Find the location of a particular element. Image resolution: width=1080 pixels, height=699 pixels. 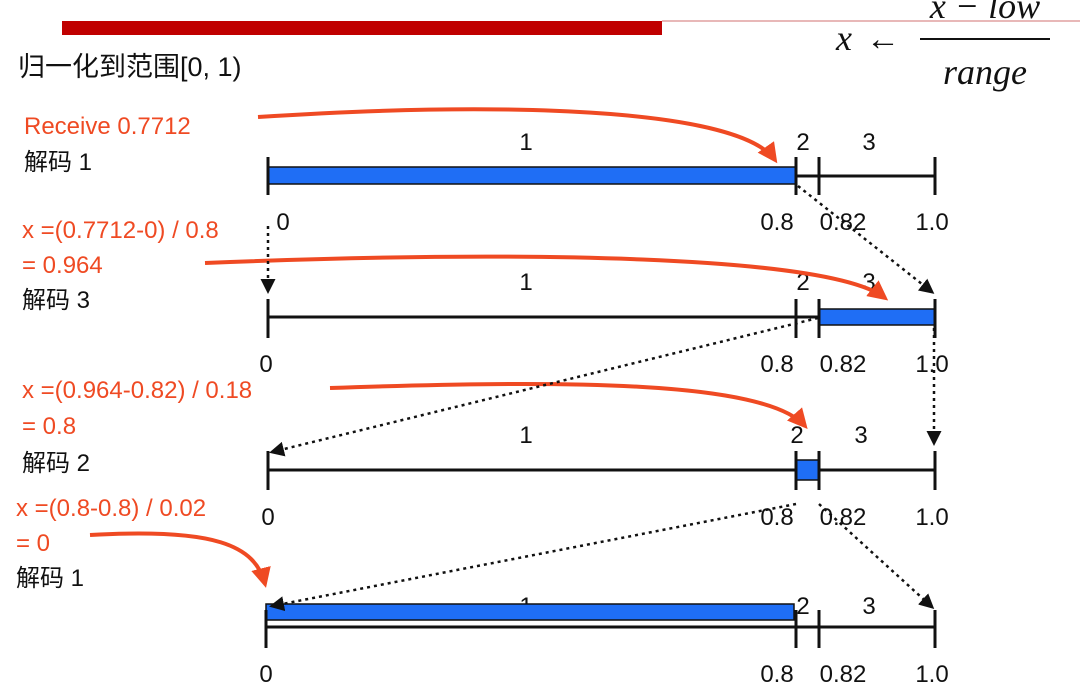

row3-step-2: = 0.8 is located at coordinates (49, 426).